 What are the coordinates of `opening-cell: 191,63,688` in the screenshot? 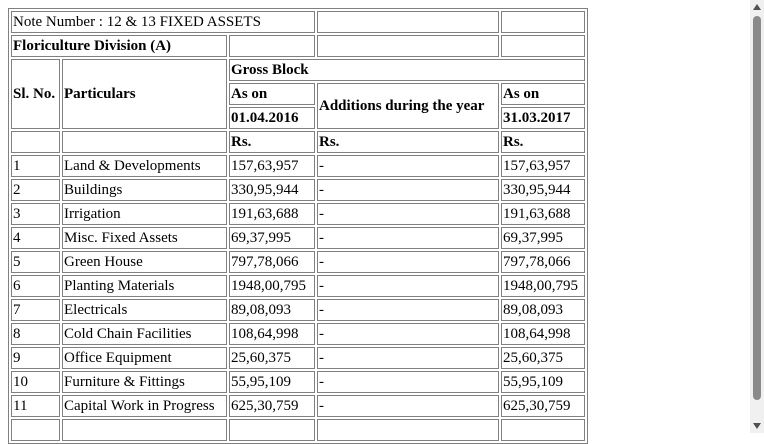 It's located at (272, 214).